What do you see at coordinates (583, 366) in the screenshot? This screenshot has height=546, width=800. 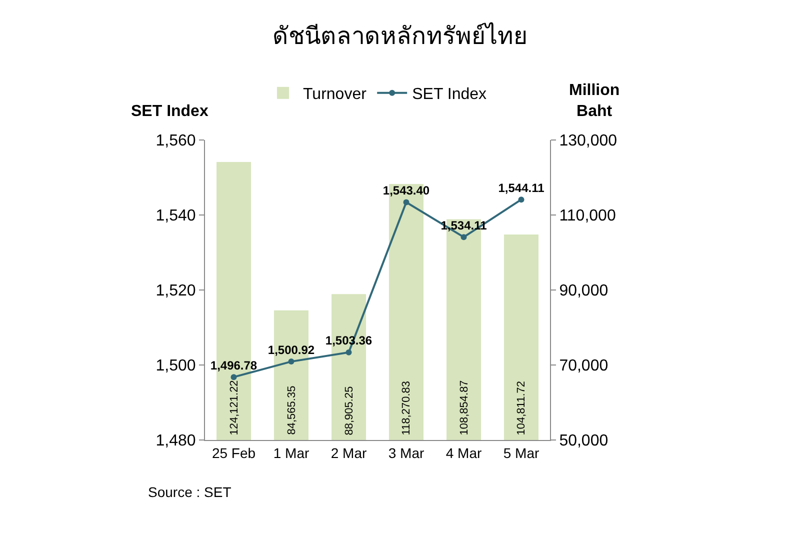 I see `y2-tick-label: 70,000` at bounding box center [583, 366].